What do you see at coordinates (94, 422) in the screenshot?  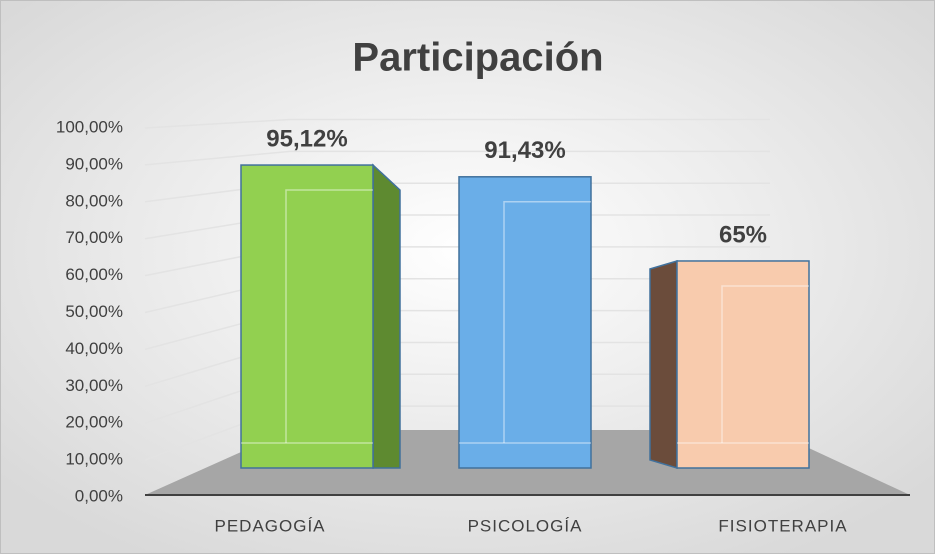 I see `y-tick-label: 20,00%` at bounding box center [94, 422].